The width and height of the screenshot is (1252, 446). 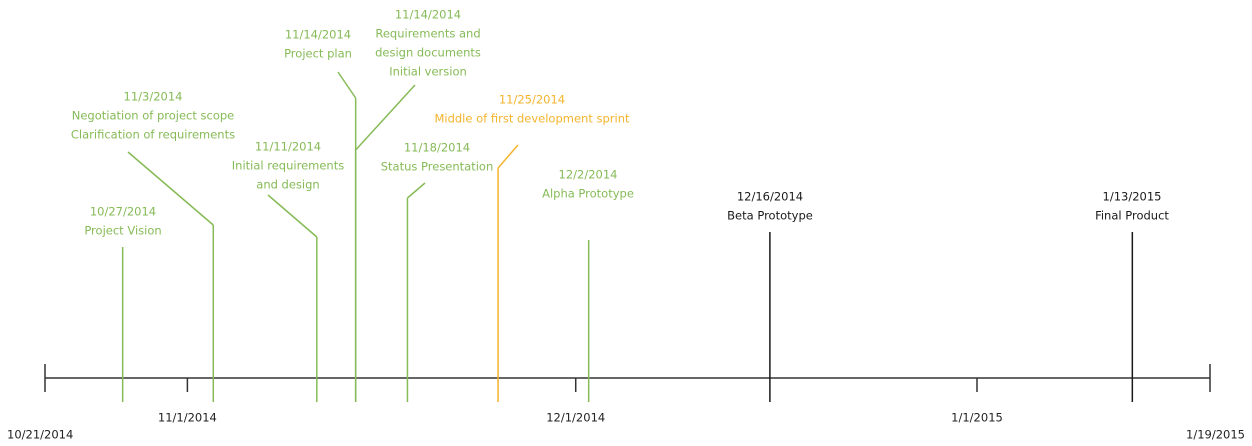 What do you see at coordinates (575, 418) in the screenshot?
I see `axis-tick-label: 12/1/2014` at bounding box center [575, 418].